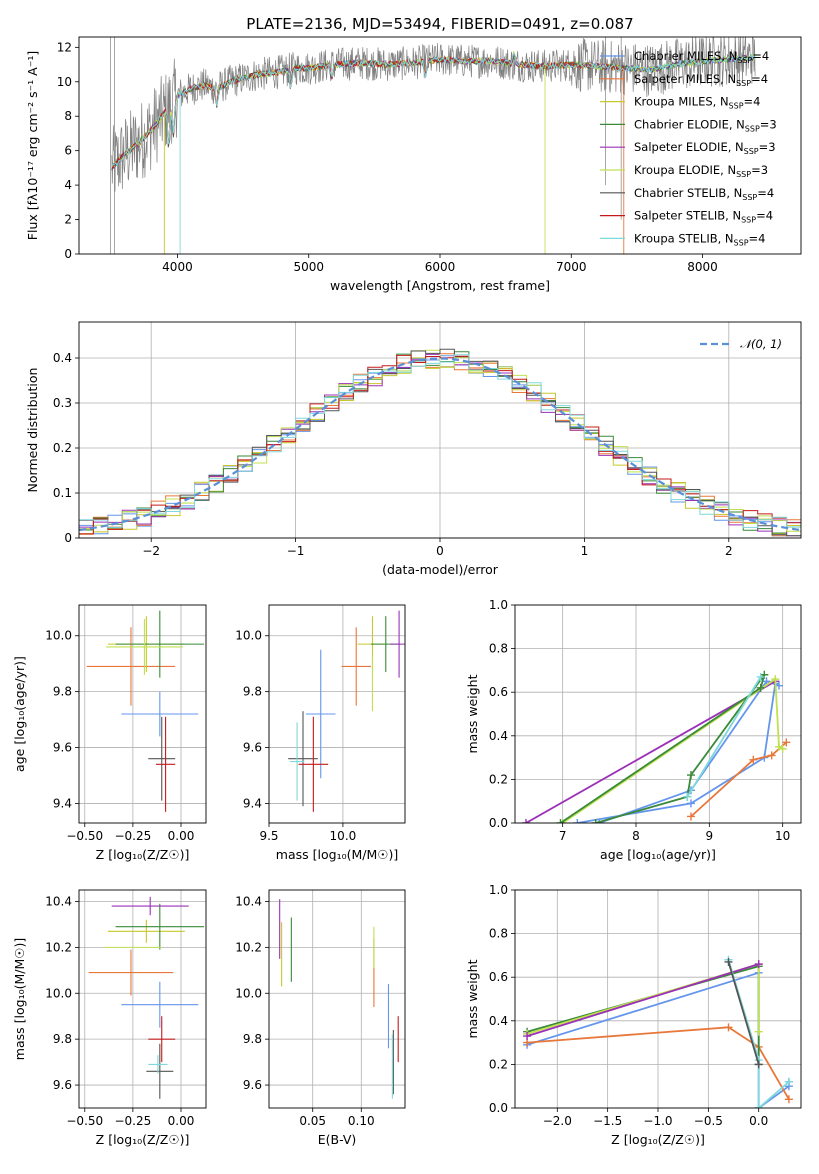 The height and width of the screenshot is (1174, 819). Describe the element at coordinates (32, 430) in the screenshot. I see `y-axis-label: Normed distribution` at that location.